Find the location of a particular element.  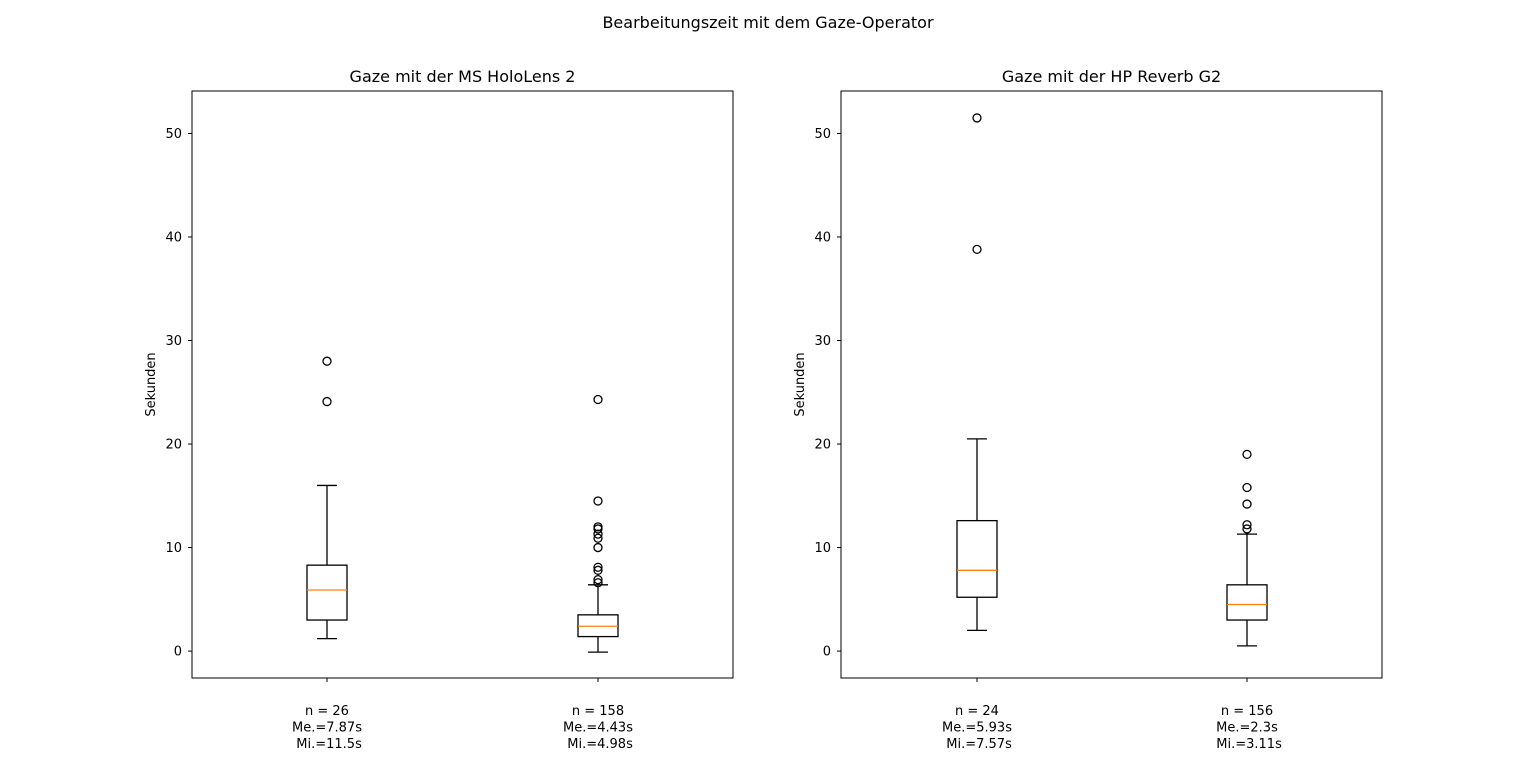

x-tick-label-line: Me.=4.43s is located at coordinates (598, 728).